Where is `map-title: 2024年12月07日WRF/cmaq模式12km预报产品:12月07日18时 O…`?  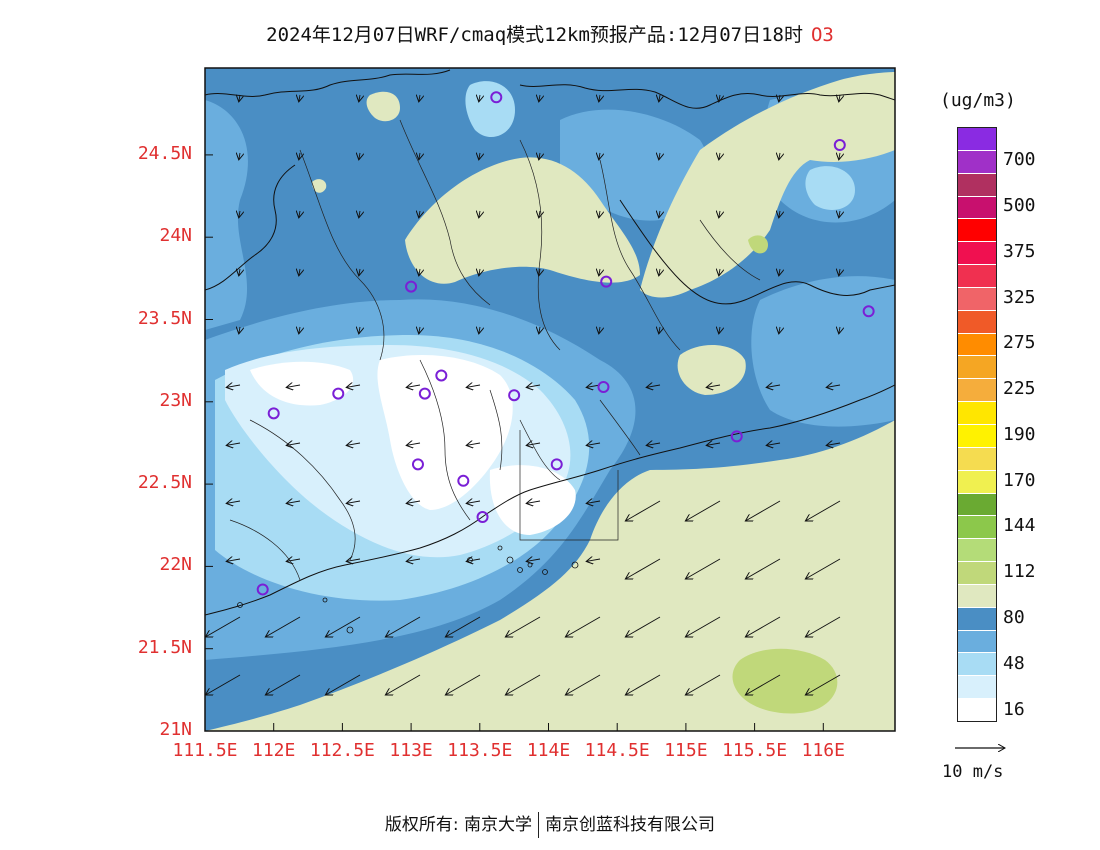 map-title: 2024年12月07日WRF/cmaq模式12km预报产品:12月07日18时 O… is located at coordinates (550, 33).